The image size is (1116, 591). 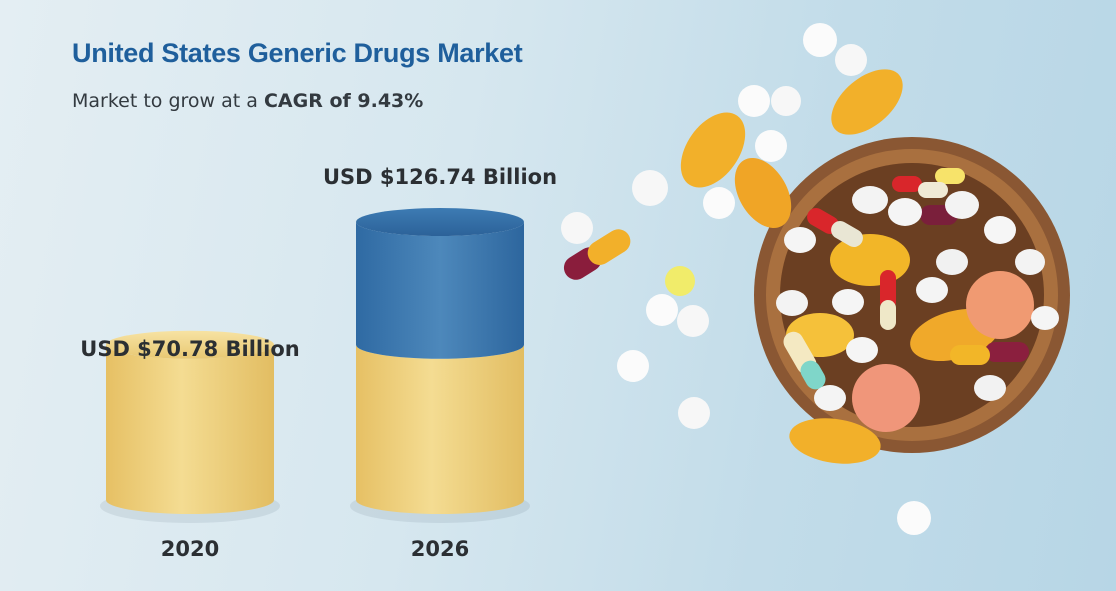 I want to click on page-subtitle: Market to grow at a CAGR of 9.43%, so click(x=247, y=101).